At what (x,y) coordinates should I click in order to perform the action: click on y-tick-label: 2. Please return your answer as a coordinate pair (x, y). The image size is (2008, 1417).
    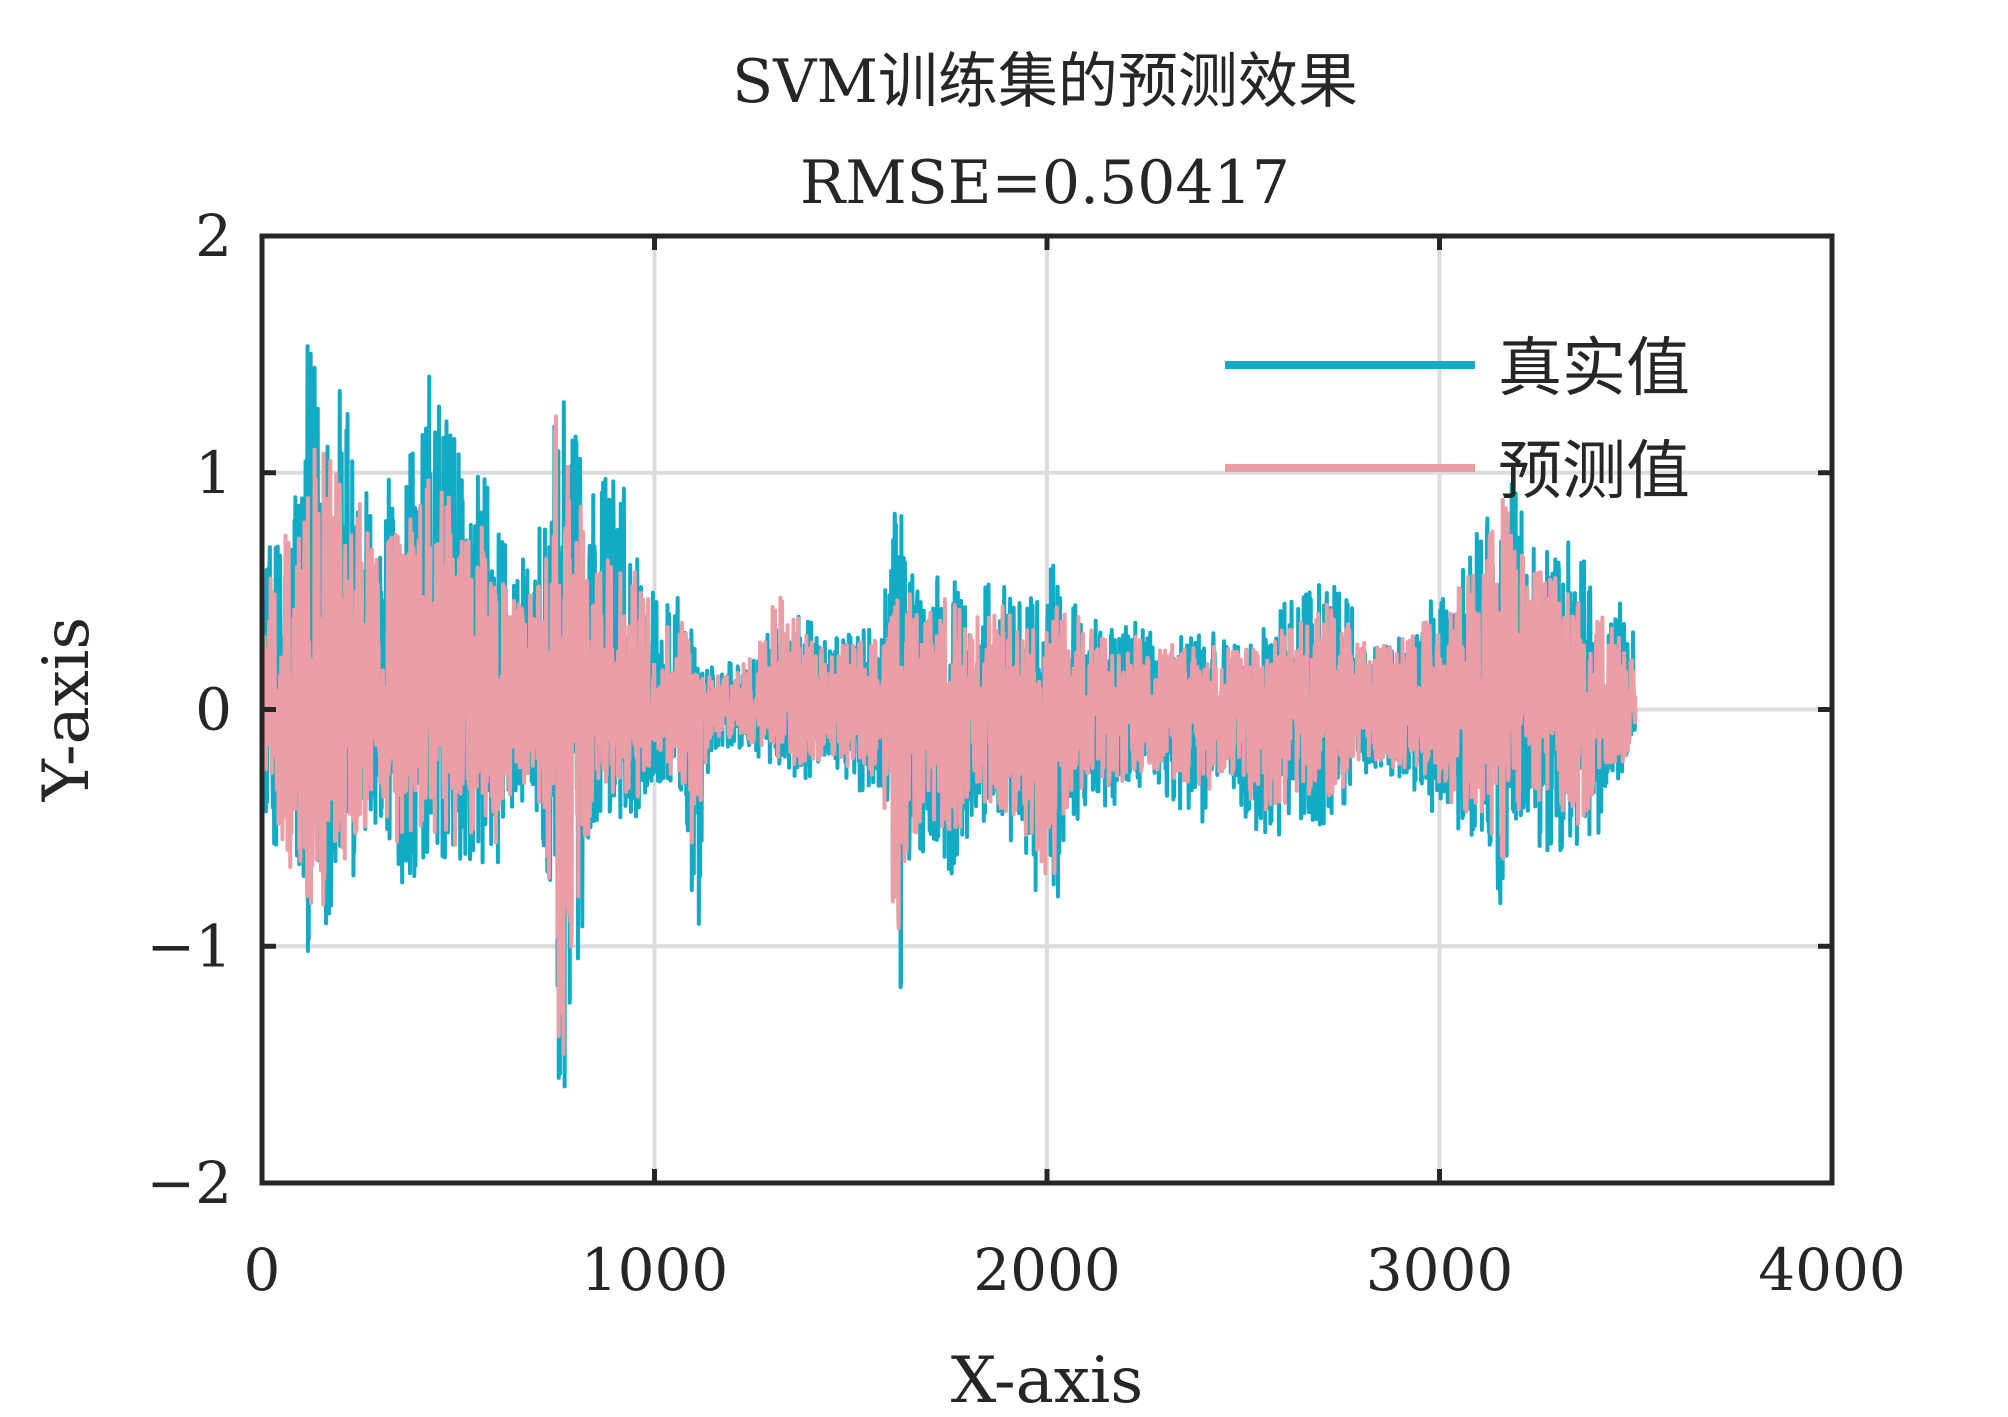
    Looking at the image, I should click on (213, 236).